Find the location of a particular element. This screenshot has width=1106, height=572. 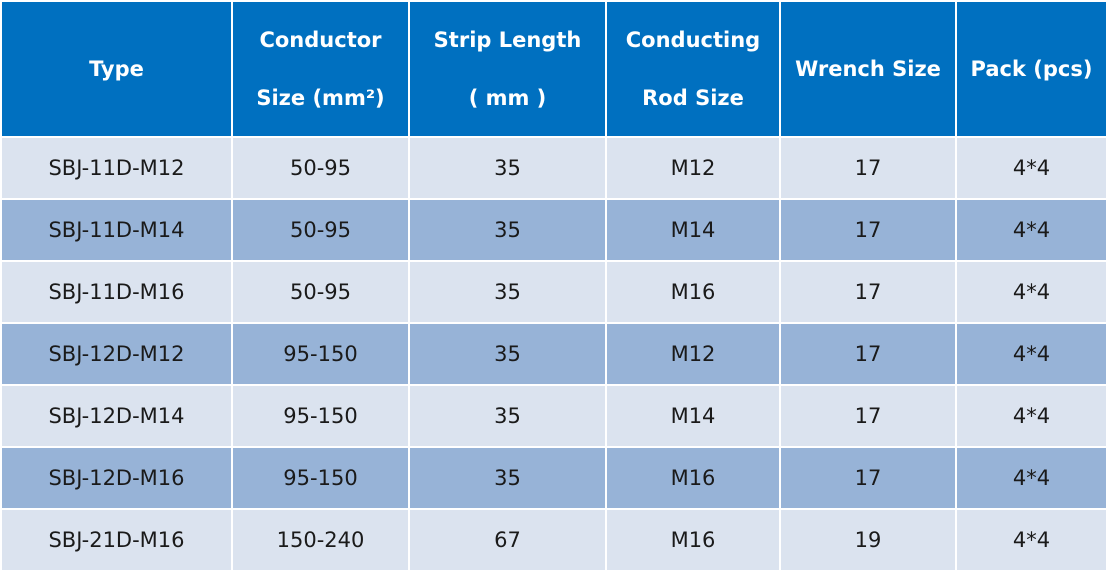

header-cell: Type is located at coordinates (116, 69).